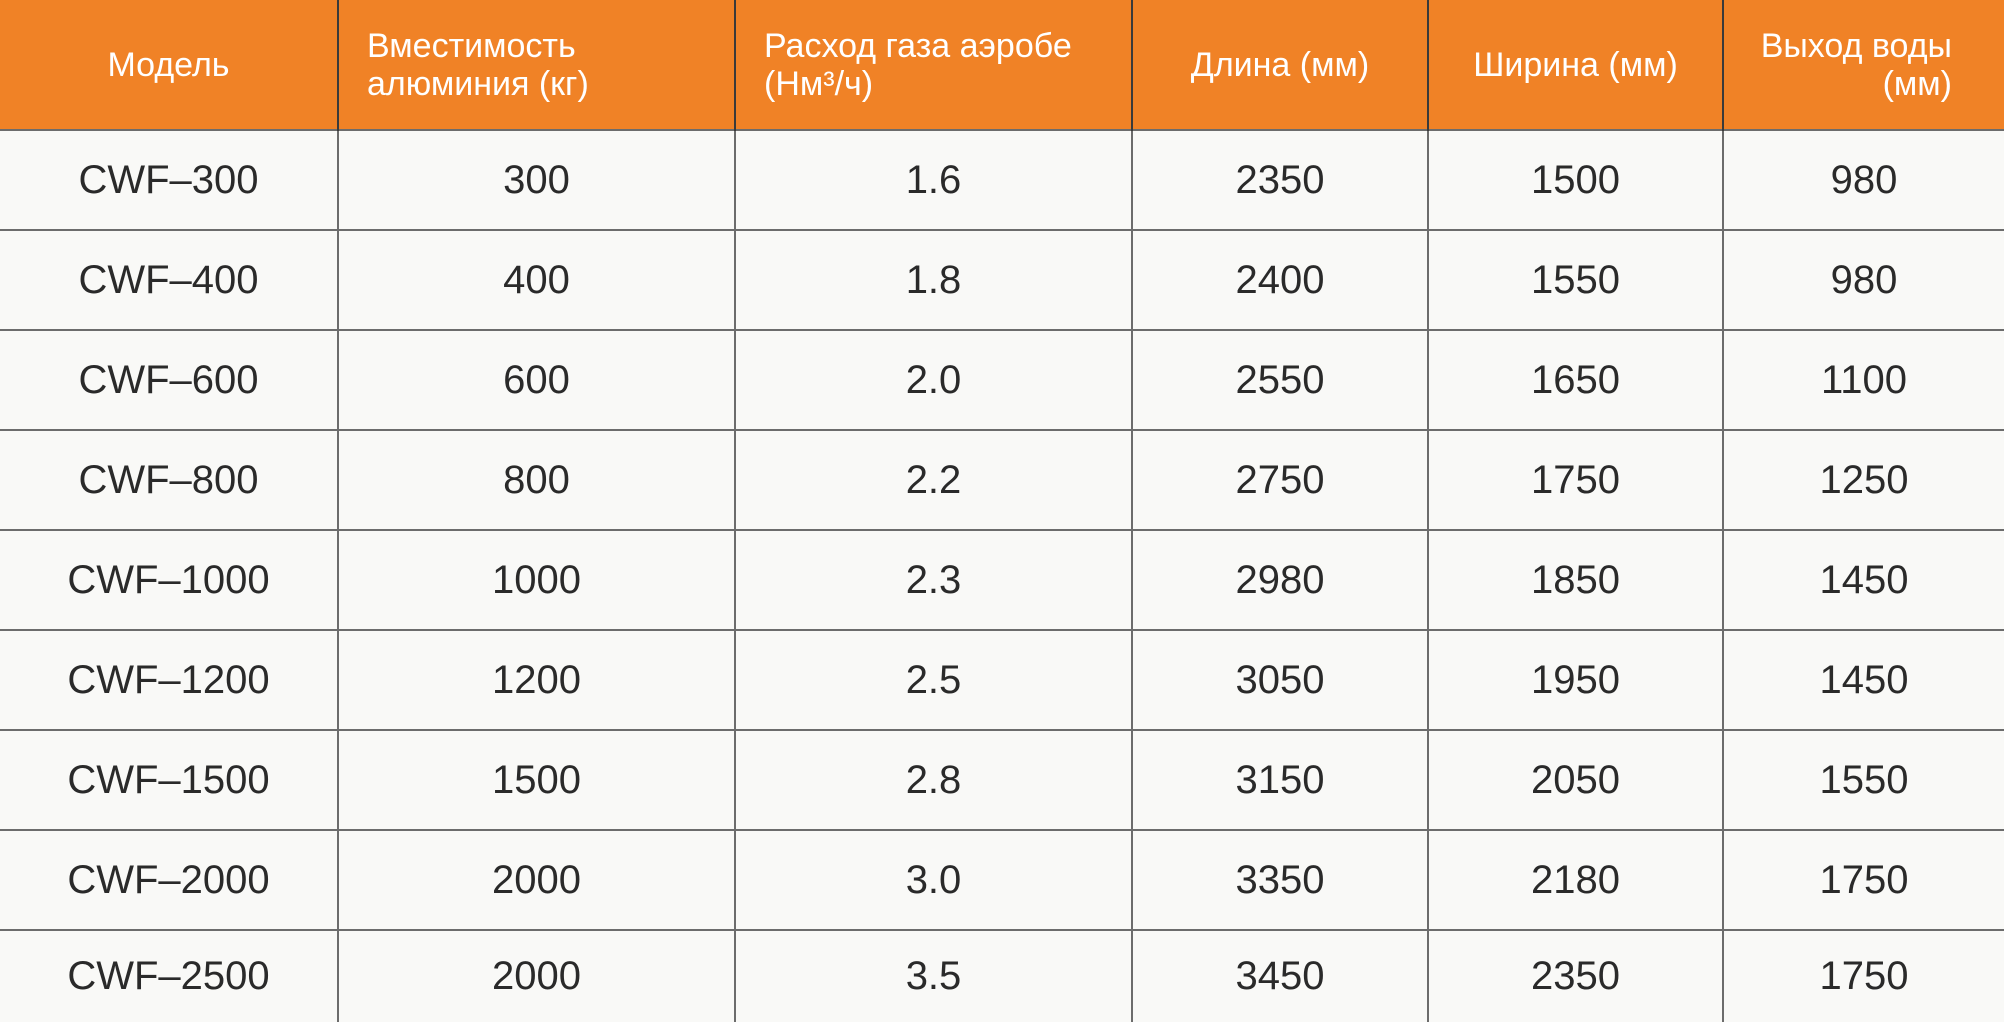  What do you see at coordinates (536, 280) in the screenshot?
I see `cell-aluminum-capacity: 400` at bounding box center [536, 280].